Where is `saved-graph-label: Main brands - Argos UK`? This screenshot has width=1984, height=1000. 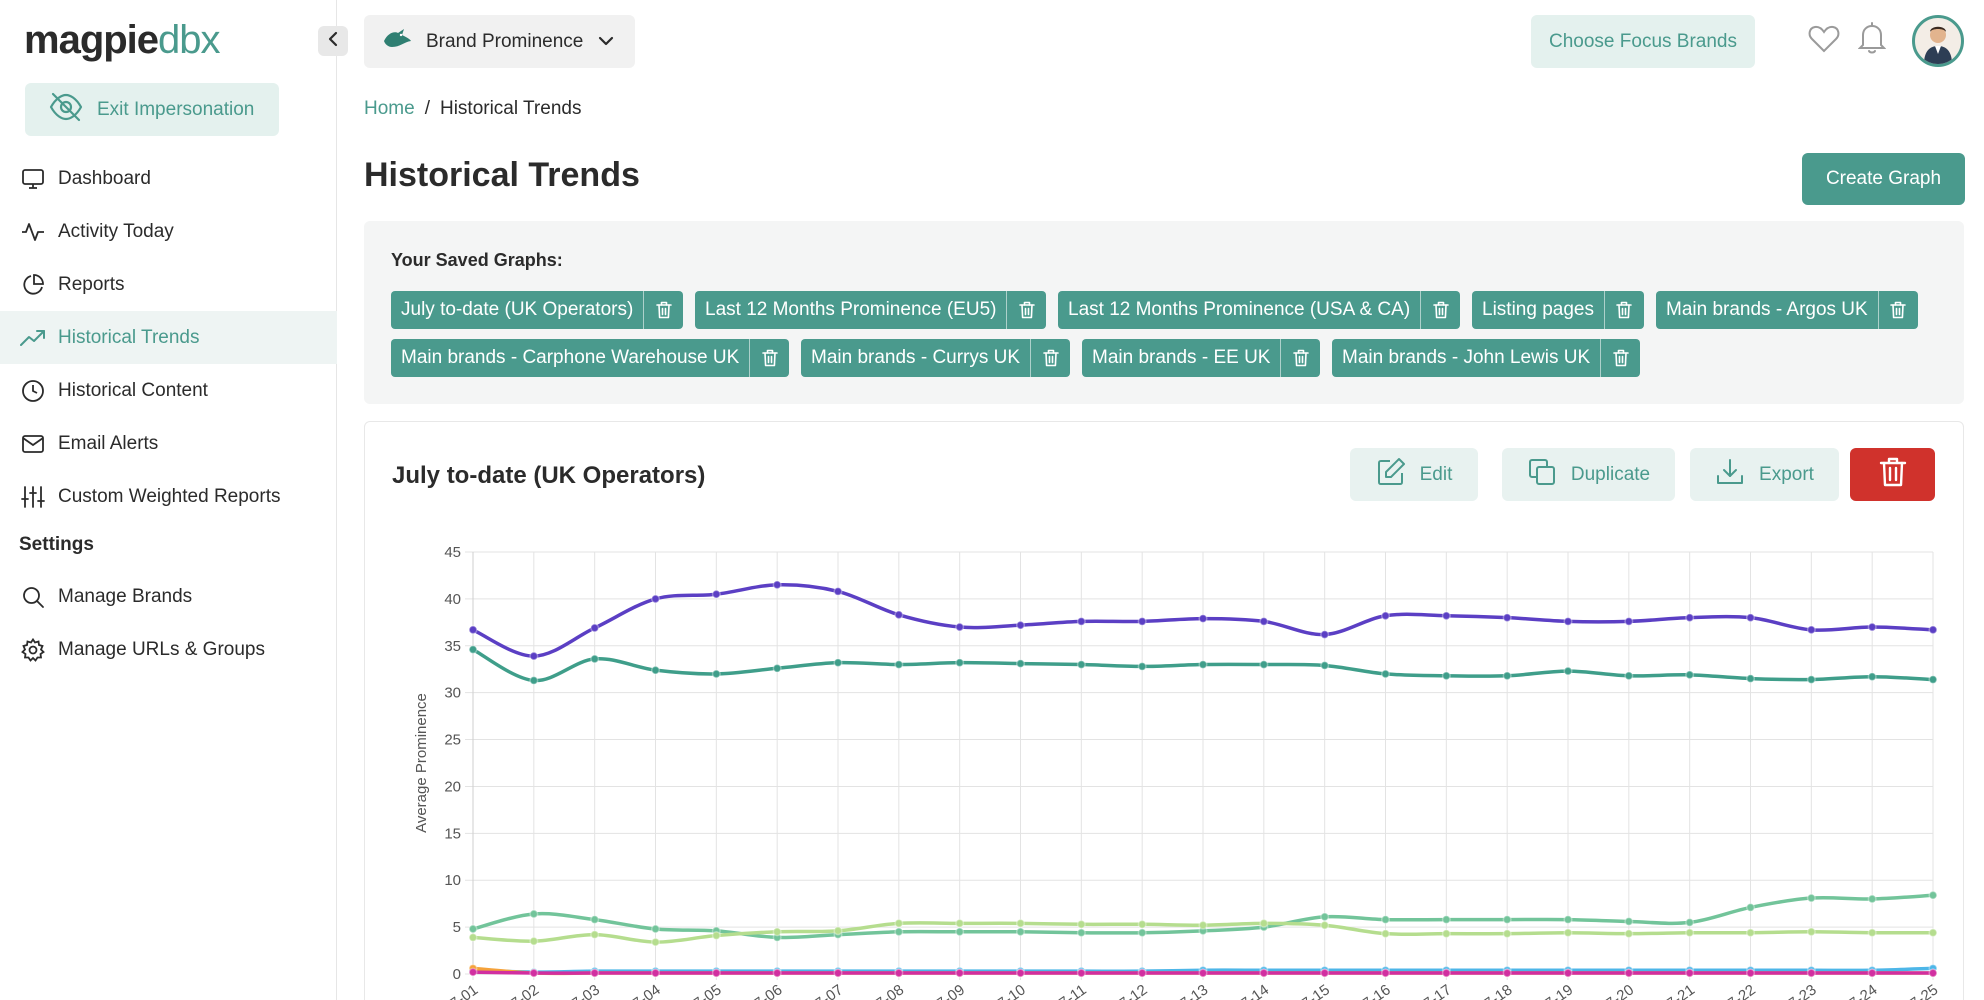
saved-graph-label: Main brands - Argos UK is located at coordinates (1767, 309).